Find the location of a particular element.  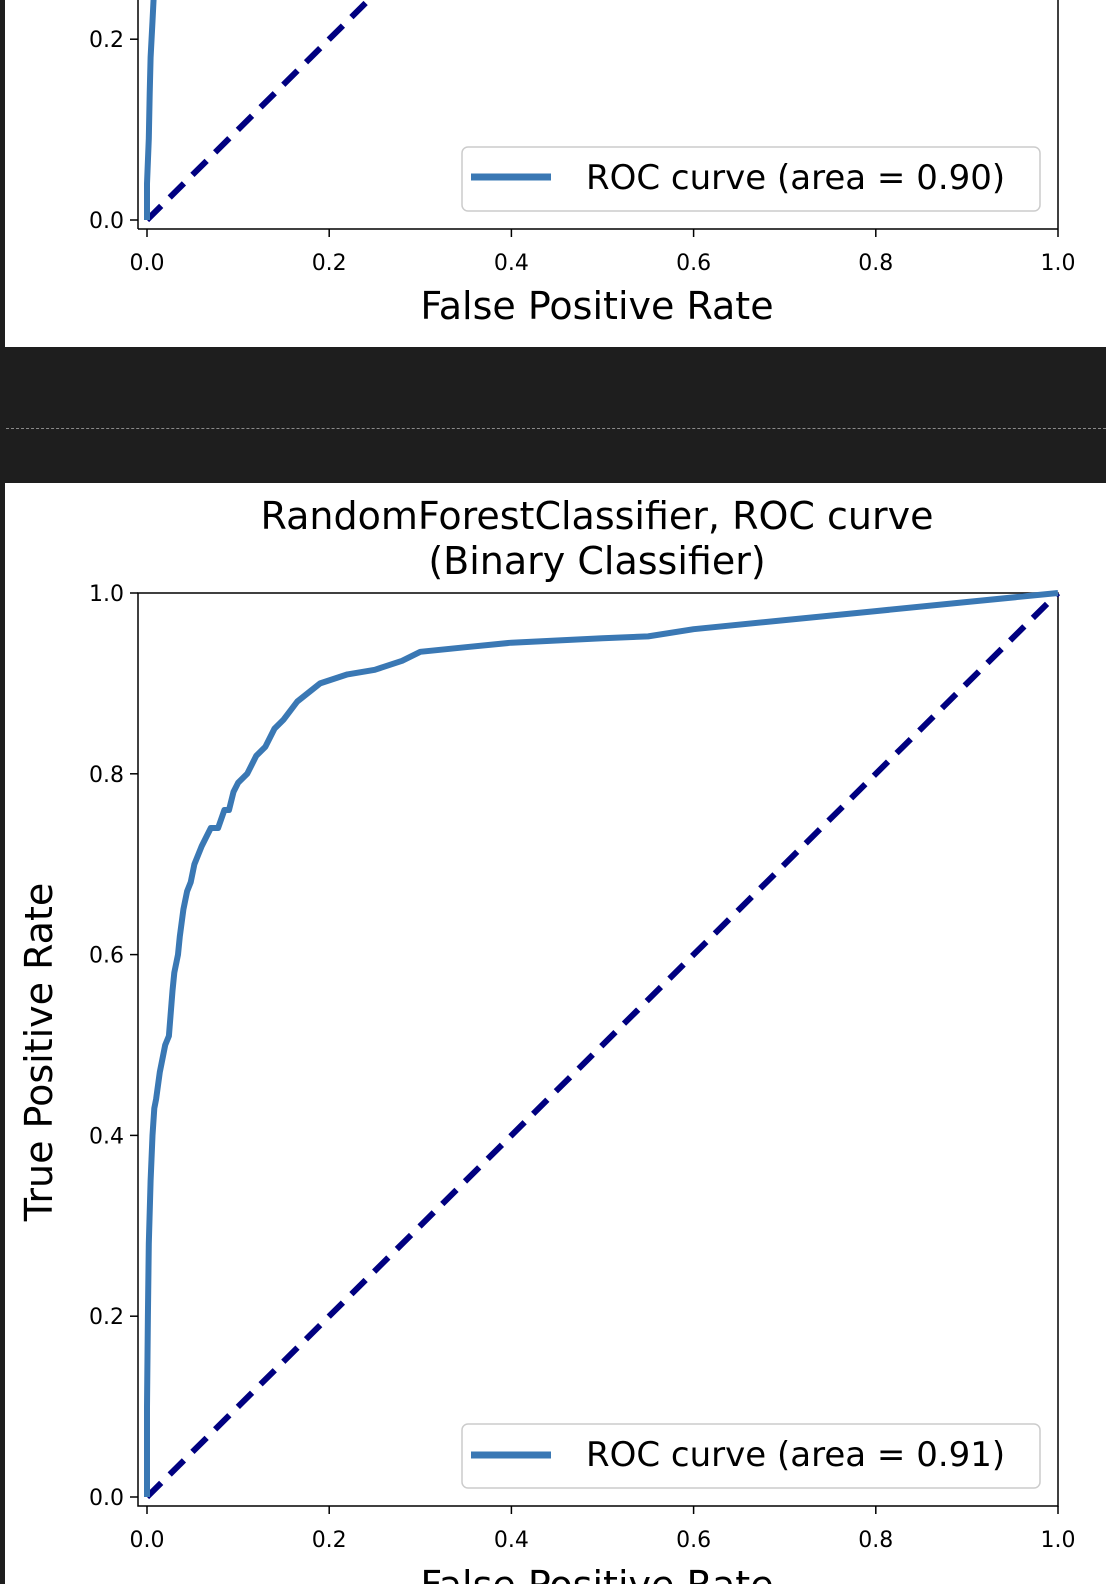

y-tick-label: 1.0 is located at coordinates (106, 594).